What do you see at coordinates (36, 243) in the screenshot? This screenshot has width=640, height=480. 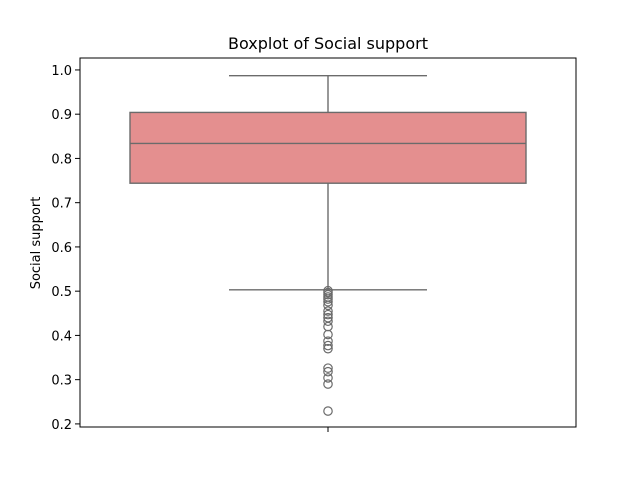 I see `y-axis-label: Social support` at bounding box center [36, 243].